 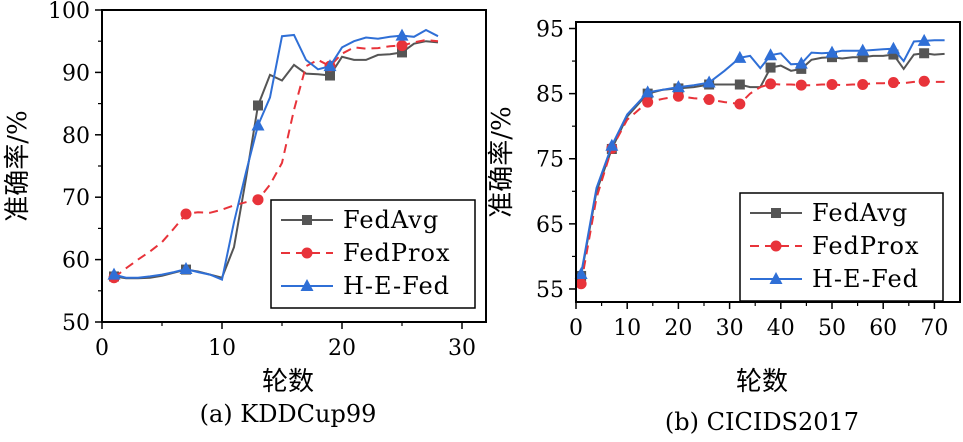 I want to click on x-tick-label: 50, so click(x=832, y=328).